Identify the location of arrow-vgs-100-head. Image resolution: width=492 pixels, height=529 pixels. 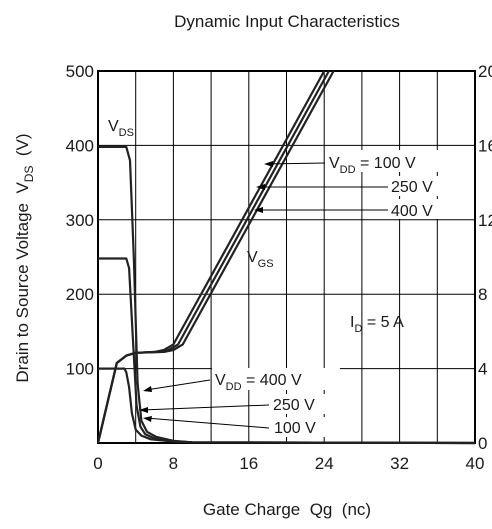
(268, 164).